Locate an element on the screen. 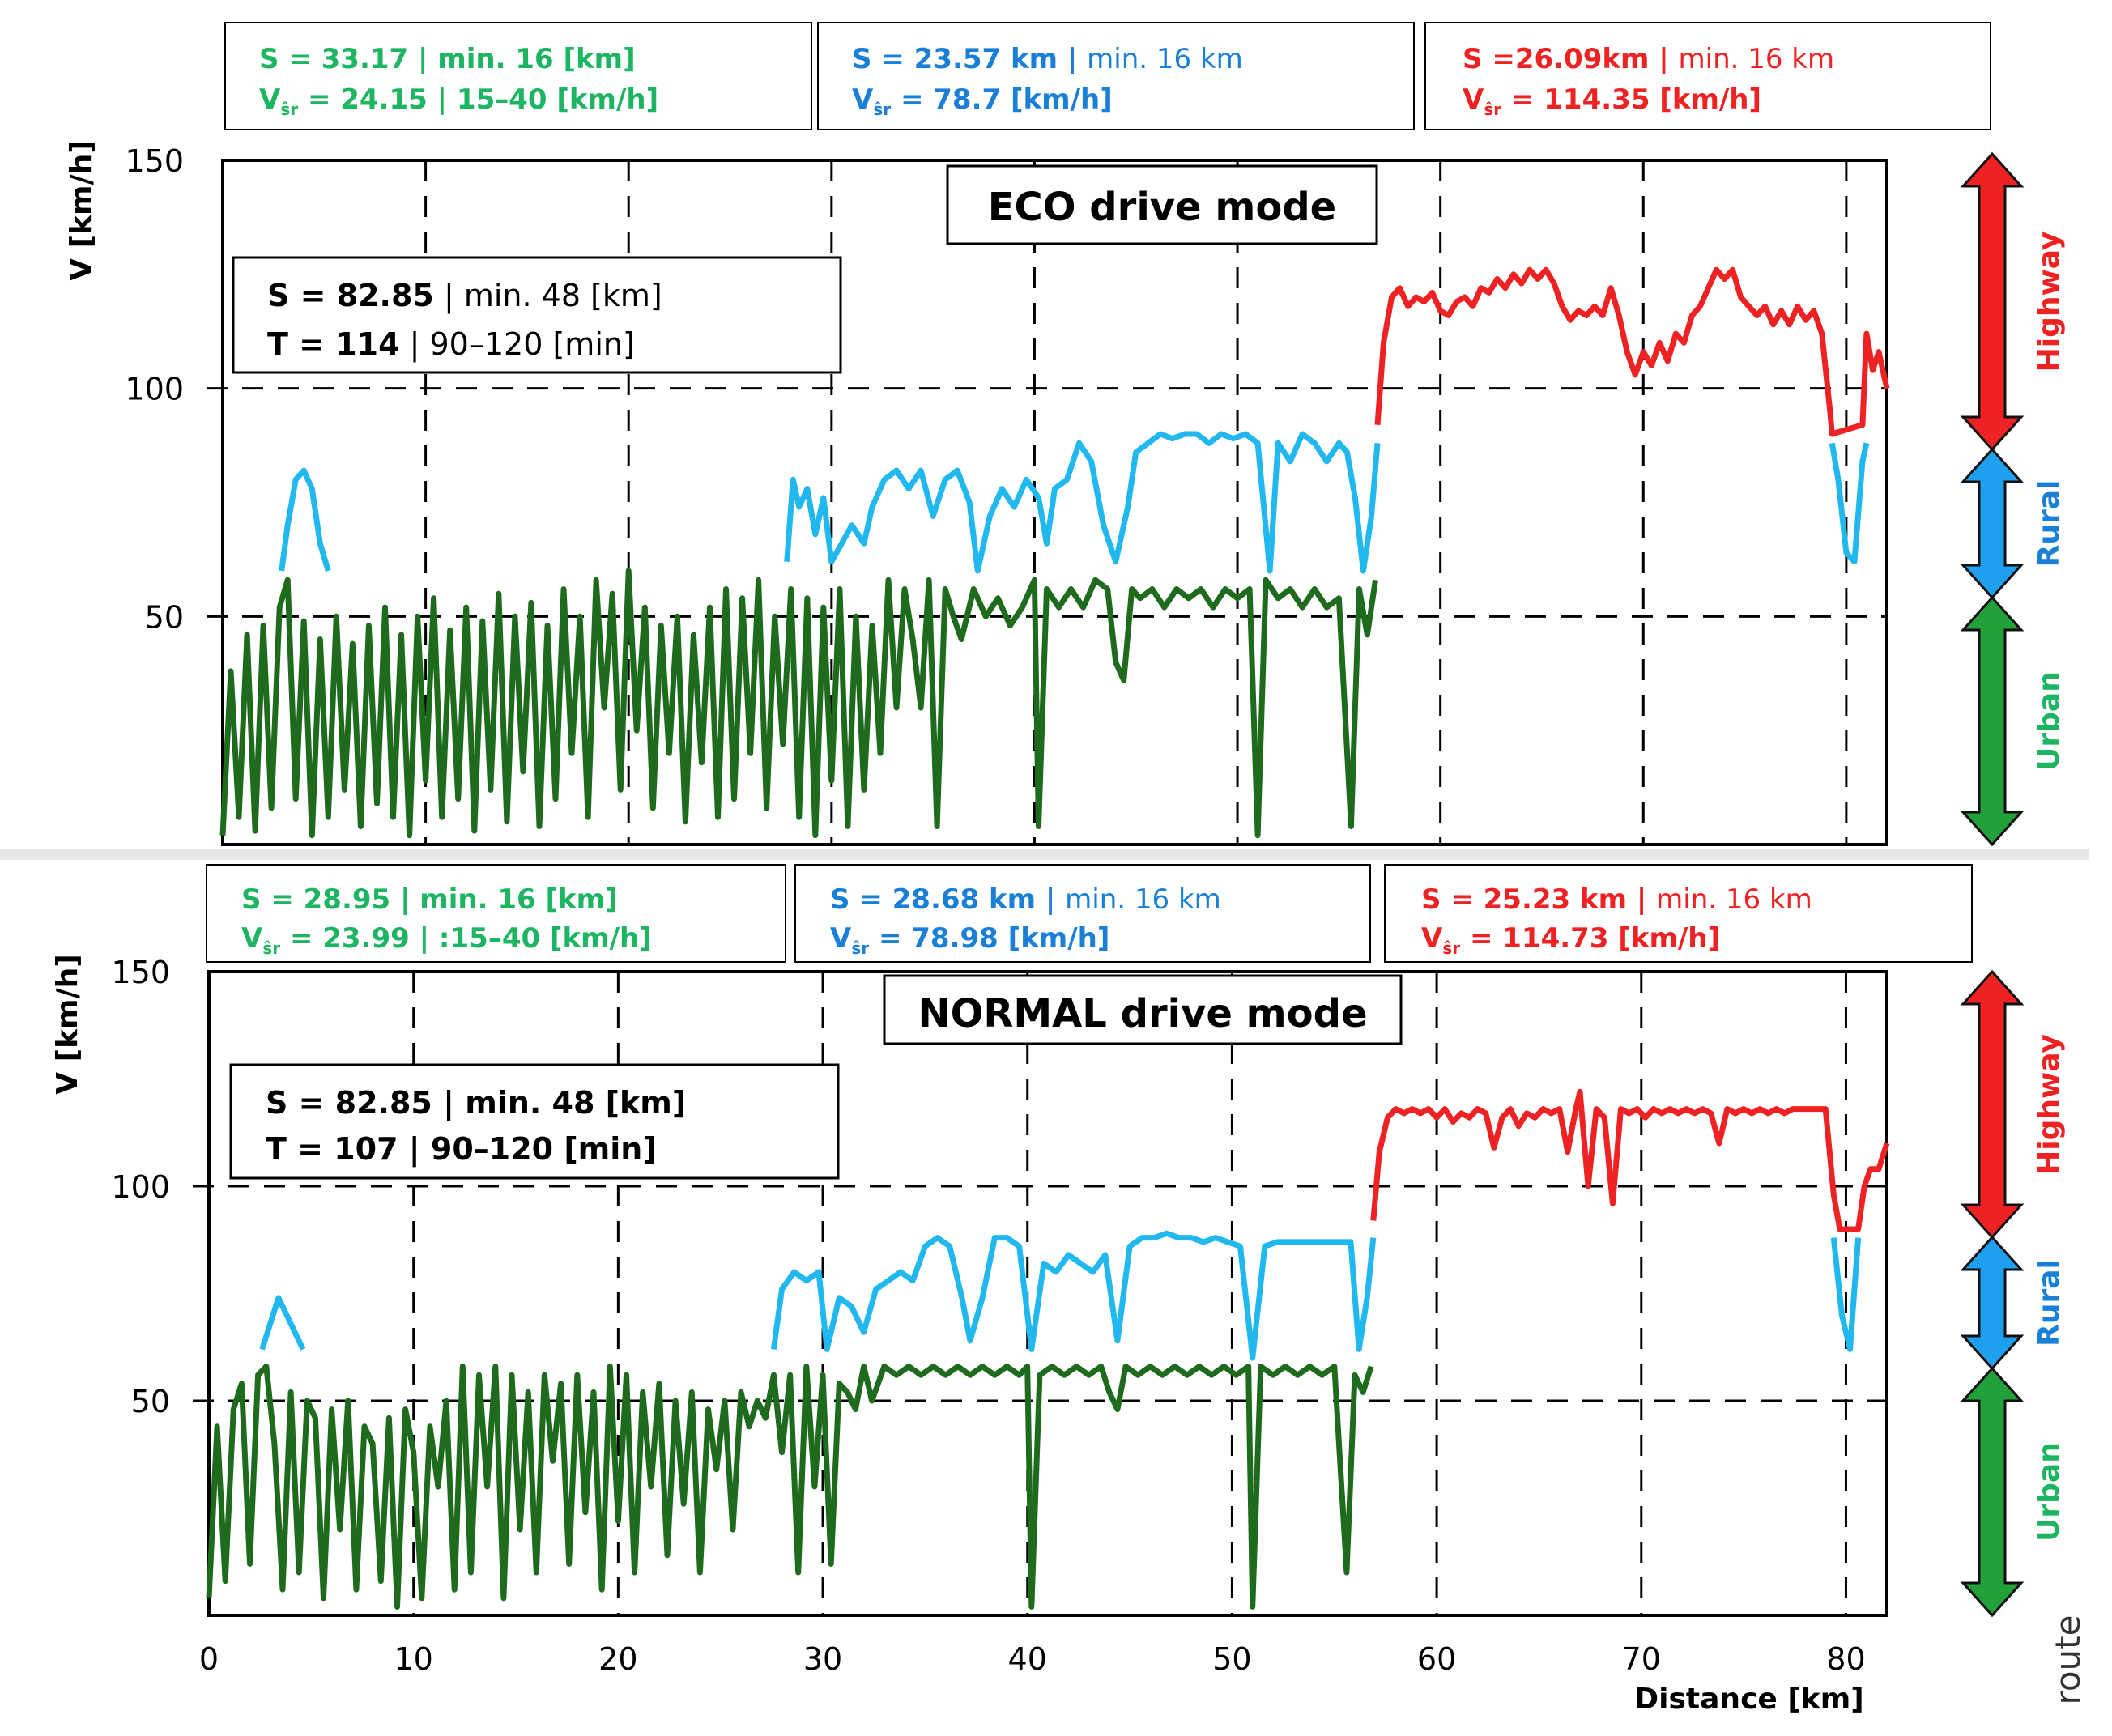 This screenshot has height=1736, width=2112. highway-side-label: Highway is located at coordinates (2049, 302).